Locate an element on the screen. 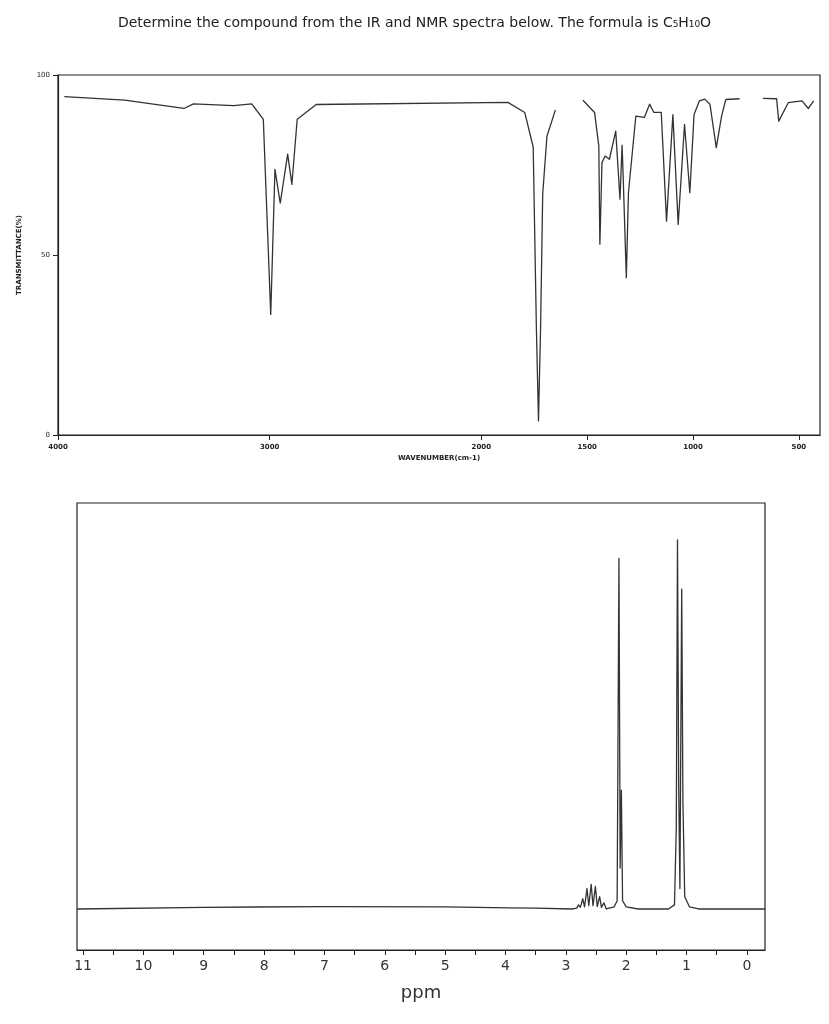 This screenshot has height=1024, width=829. x-tick-label: 7 is located at coordinates (324, 965).